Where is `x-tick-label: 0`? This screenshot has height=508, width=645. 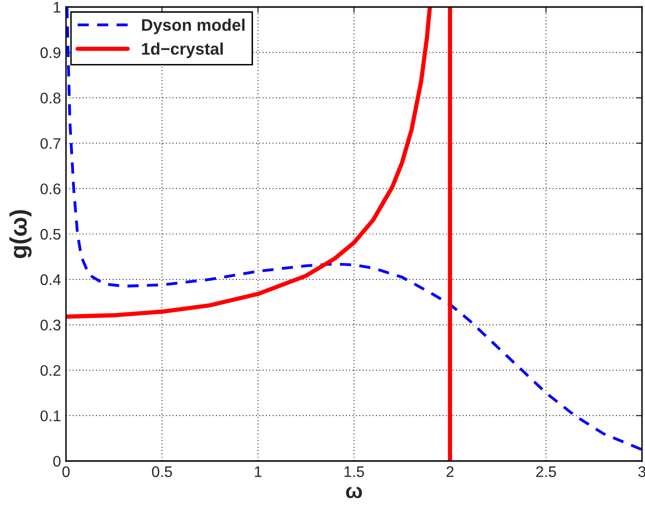 x-tick-label: 0 is located at coordinates (66, 472).